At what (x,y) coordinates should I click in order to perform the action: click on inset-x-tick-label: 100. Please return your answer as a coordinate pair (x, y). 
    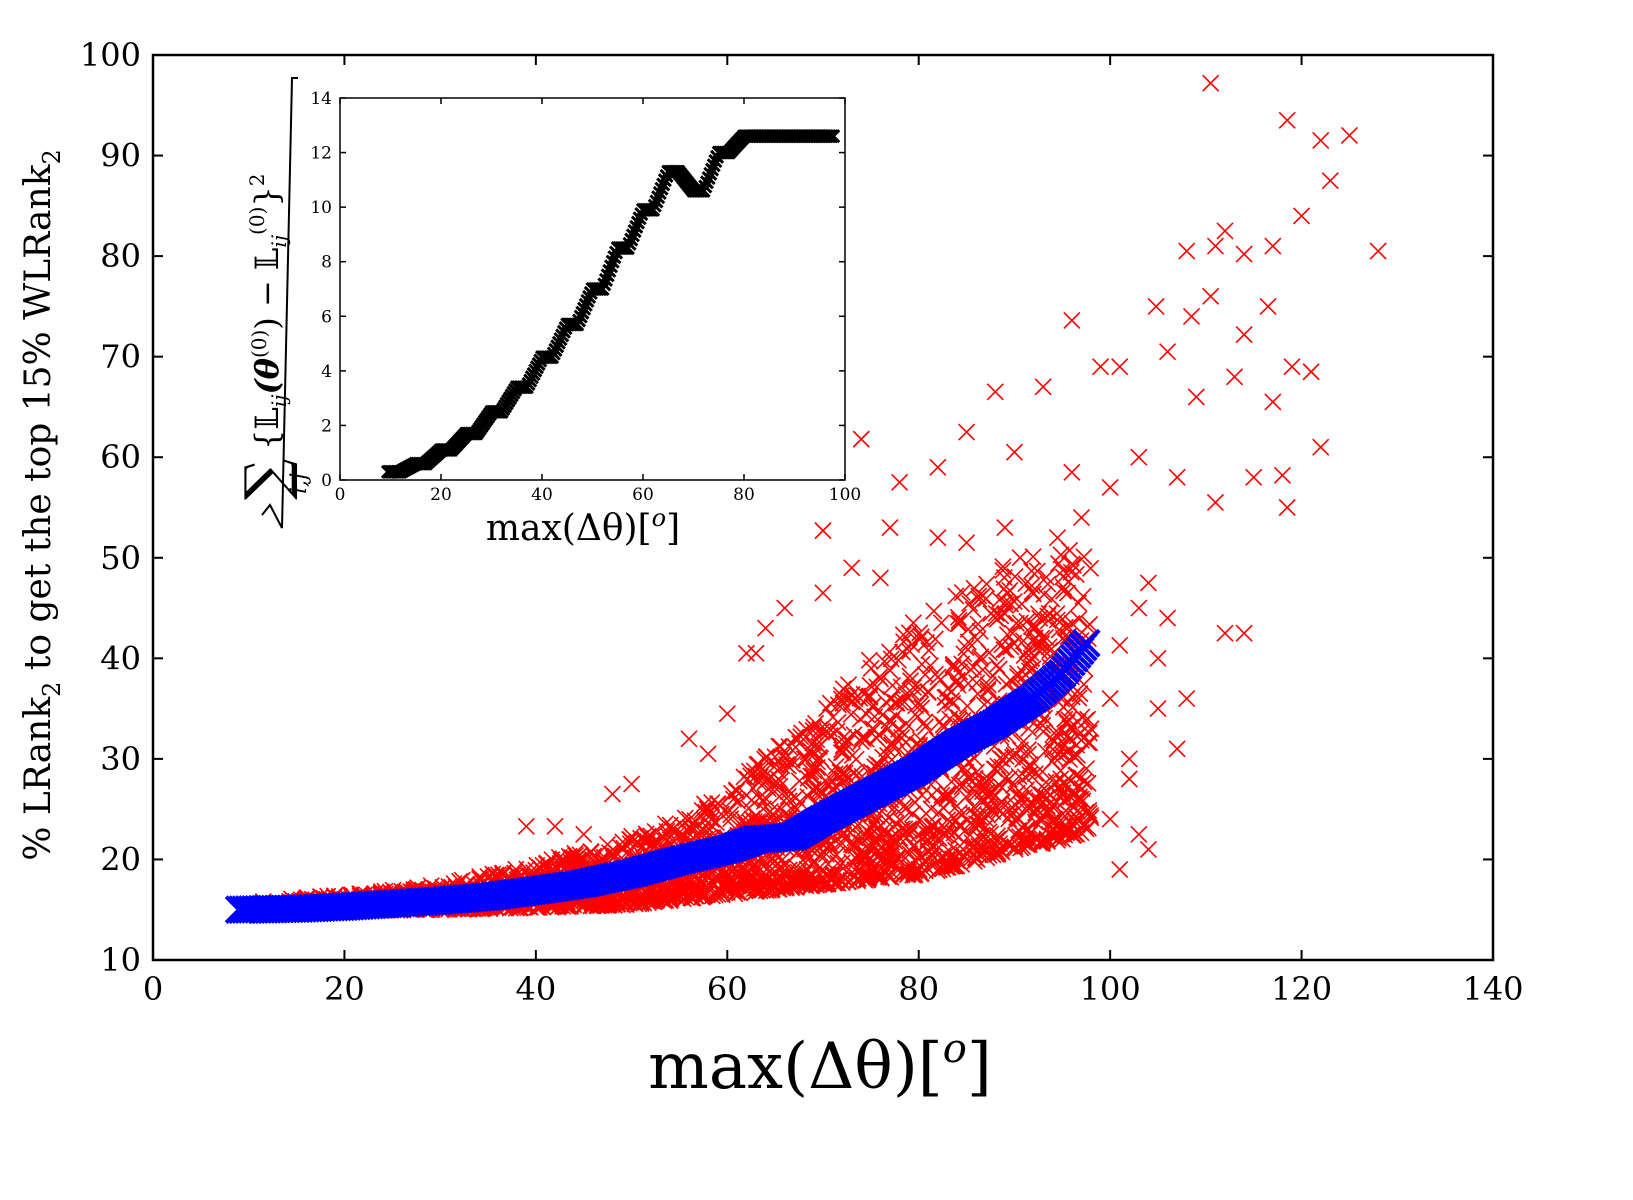
    Looking at the image, I should click on (845, 495).